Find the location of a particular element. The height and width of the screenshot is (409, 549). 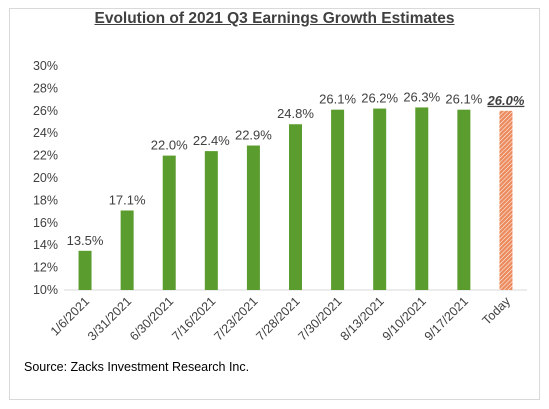

y-tick-label: 20% is located at coordinates (45, 178).